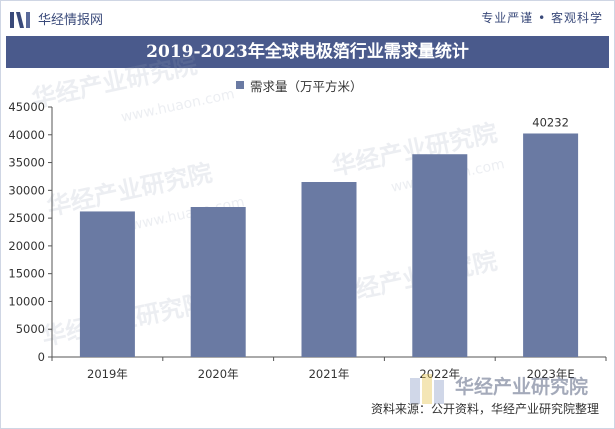  Describe the element at coordinates (240, 85) in the screenshot. I see `legend-swatch` at that location.